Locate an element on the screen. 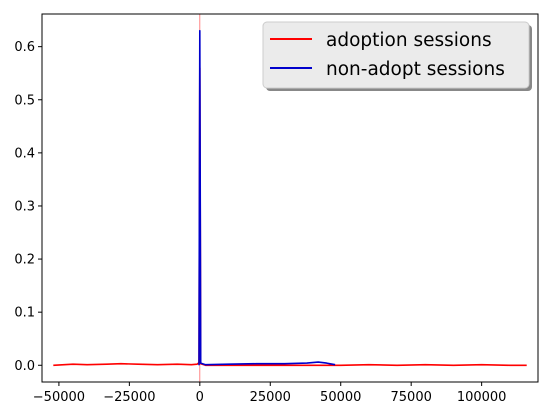 The width and height of the screenshot is (551, 416). x-tick-label: −25000 is located at coordinates (129, 397).